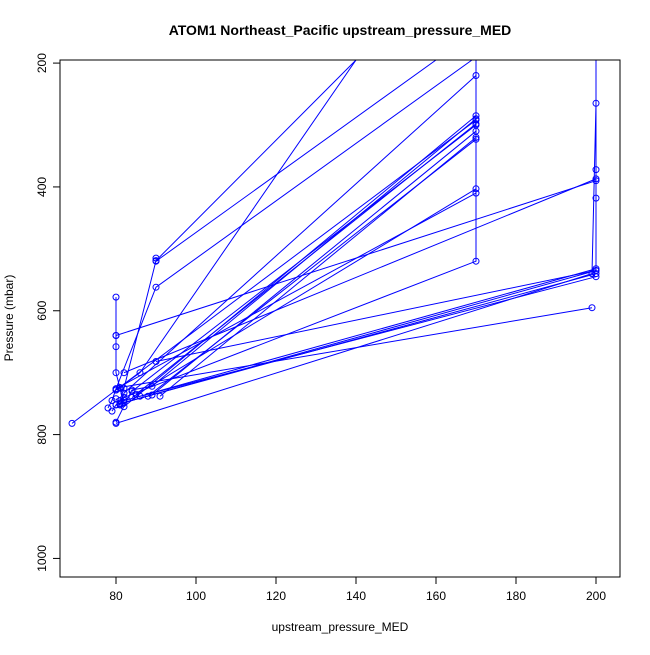 The height and width of the screenshot is (655, 650). Describe the element at coordinates (9, 318) in the screenshot. I see `y-axis-title: Pressure (mbar)` at that location.